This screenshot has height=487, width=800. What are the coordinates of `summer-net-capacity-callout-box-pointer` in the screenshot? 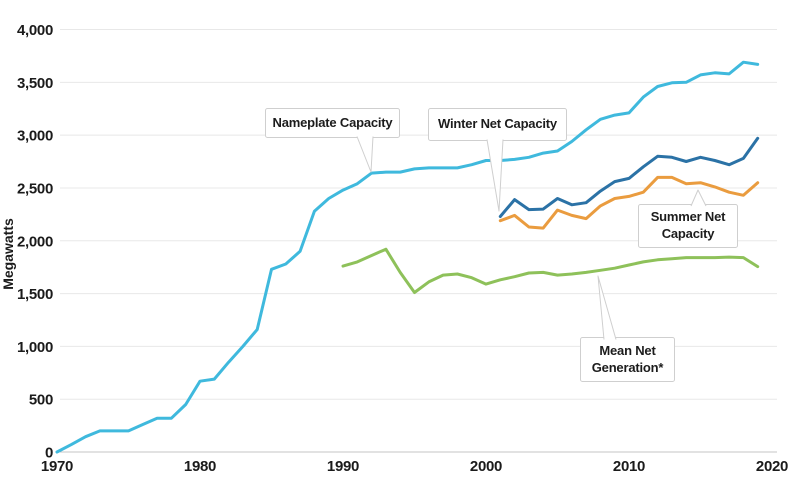 It's located at (698, 198).